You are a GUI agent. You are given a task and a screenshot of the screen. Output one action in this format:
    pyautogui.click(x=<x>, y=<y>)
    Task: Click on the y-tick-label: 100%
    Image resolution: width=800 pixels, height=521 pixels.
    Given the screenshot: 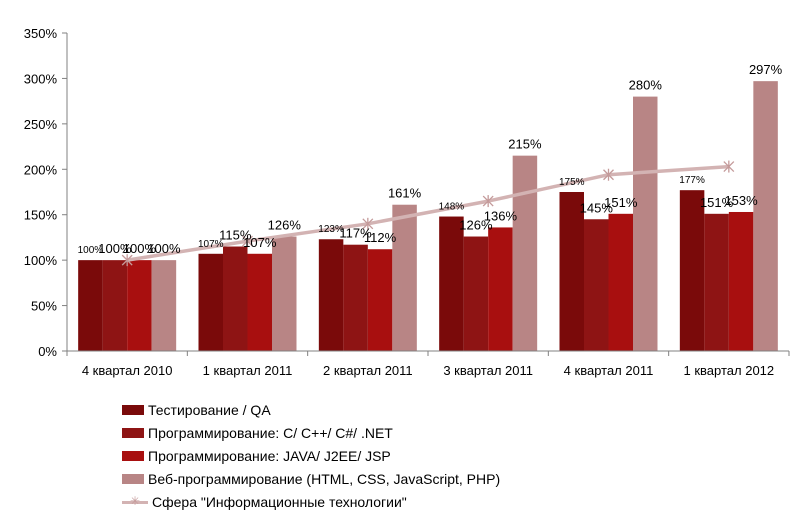 What is the action you would take?
    pyautogui.click(x=41, y=260)
    